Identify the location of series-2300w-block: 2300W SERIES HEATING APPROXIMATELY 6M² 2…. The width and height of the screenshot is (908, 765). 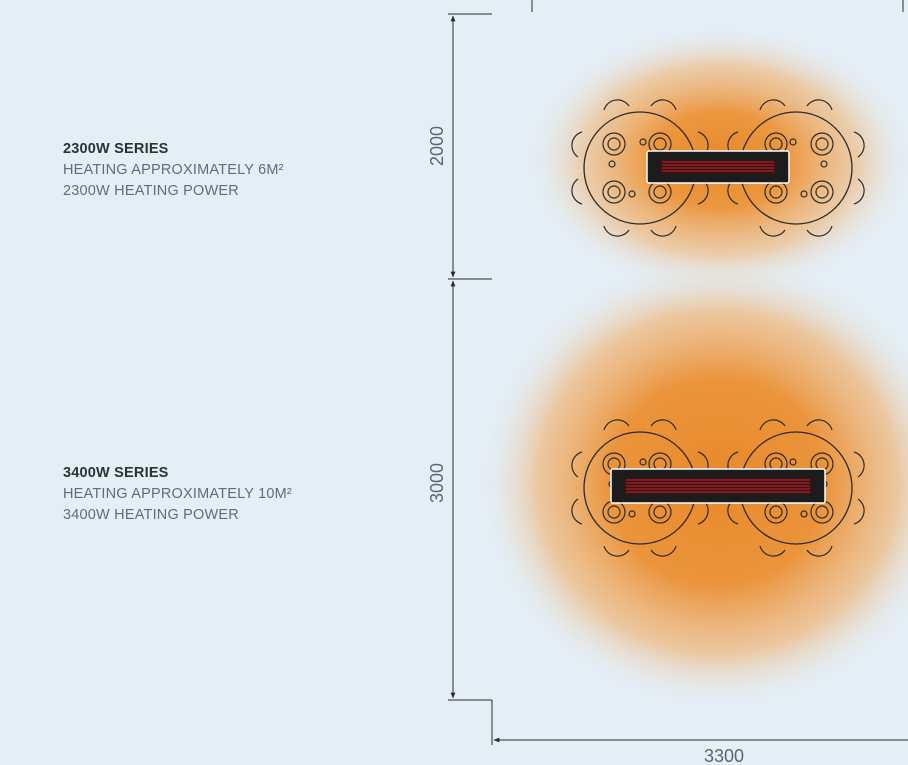
(173, 170).